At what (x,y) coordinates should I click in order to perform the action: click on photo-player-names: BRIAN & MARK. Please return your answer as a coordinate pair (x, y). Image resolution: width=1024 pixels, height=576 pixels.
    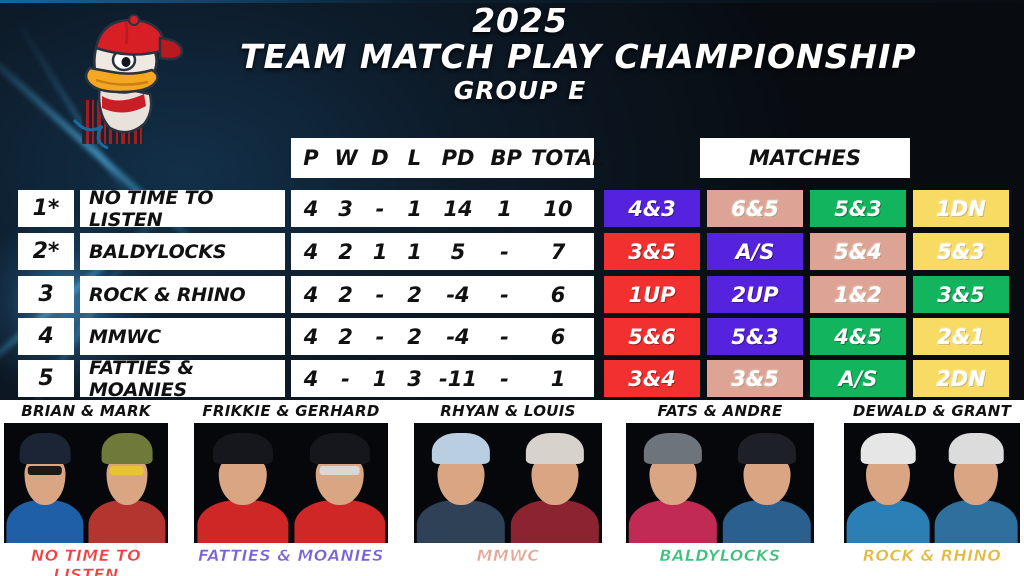
    Looking at the image, I should click on (86, 411).